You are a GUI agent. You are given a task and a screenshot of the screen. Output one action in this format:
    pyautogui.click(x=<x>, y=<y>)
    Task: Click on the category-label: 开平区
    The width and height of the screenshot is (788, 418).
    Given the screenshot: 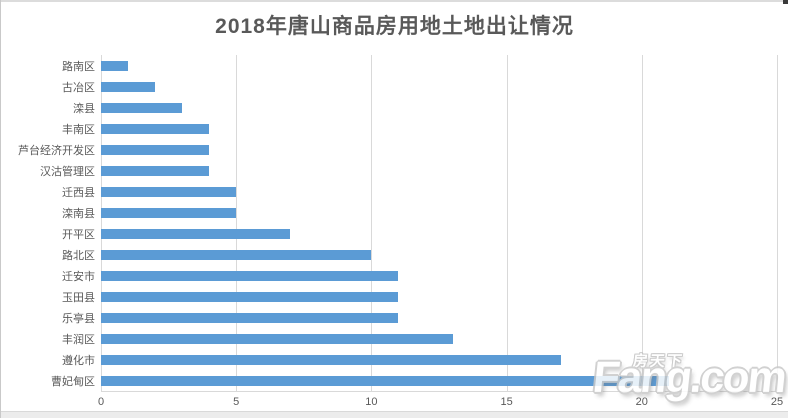 What is the action you would take?
    pyautogui.click(x=78, y=234)
    